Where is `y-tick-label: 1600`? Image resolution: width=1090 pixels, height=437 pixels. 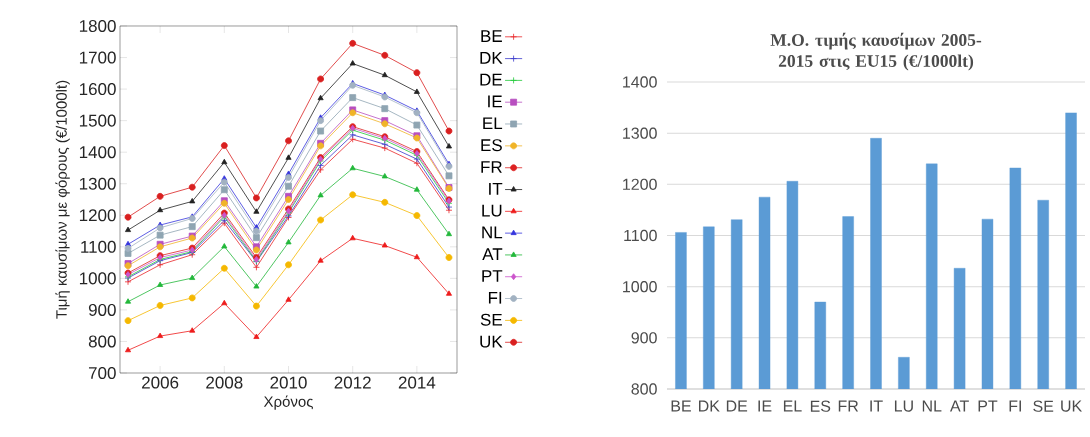
y-tick-label: 1600 is located at coordinates (97, 89).